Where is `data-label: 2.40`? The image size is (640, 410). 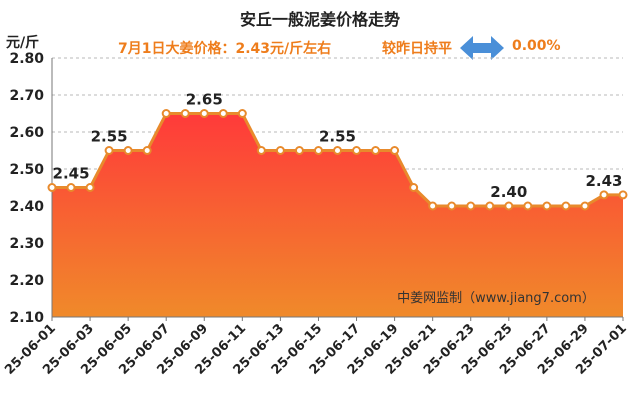
data-label: 2.40 is located at coordinates (508, 192).